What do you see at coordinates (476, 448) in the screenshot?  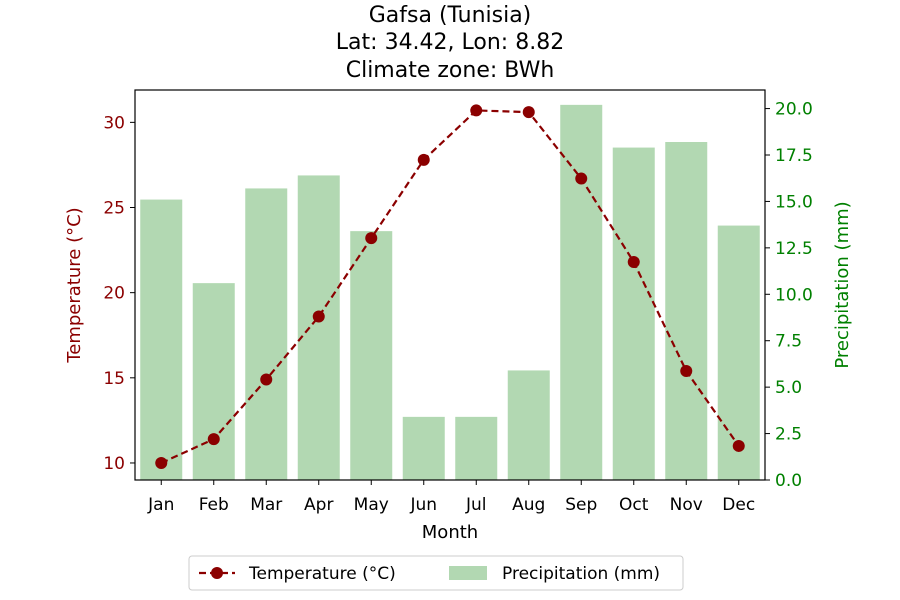 I see `precipitation-bar-jul` at bounding box center [476, 448].